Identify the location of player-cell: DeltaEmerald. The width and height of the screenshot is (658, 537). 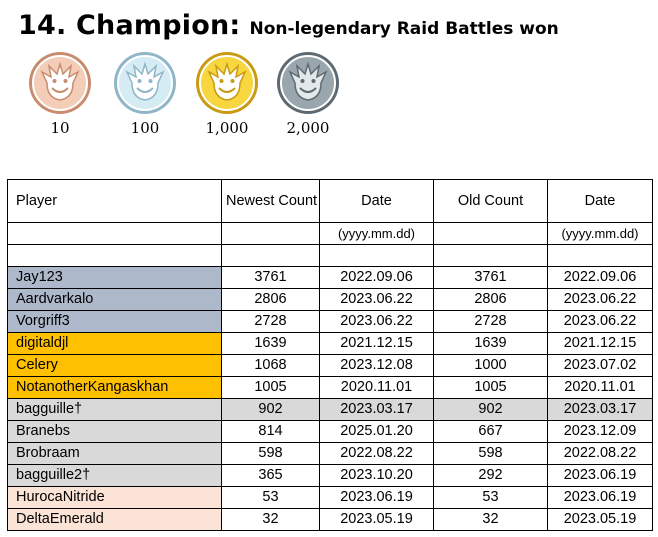
(114, 519).